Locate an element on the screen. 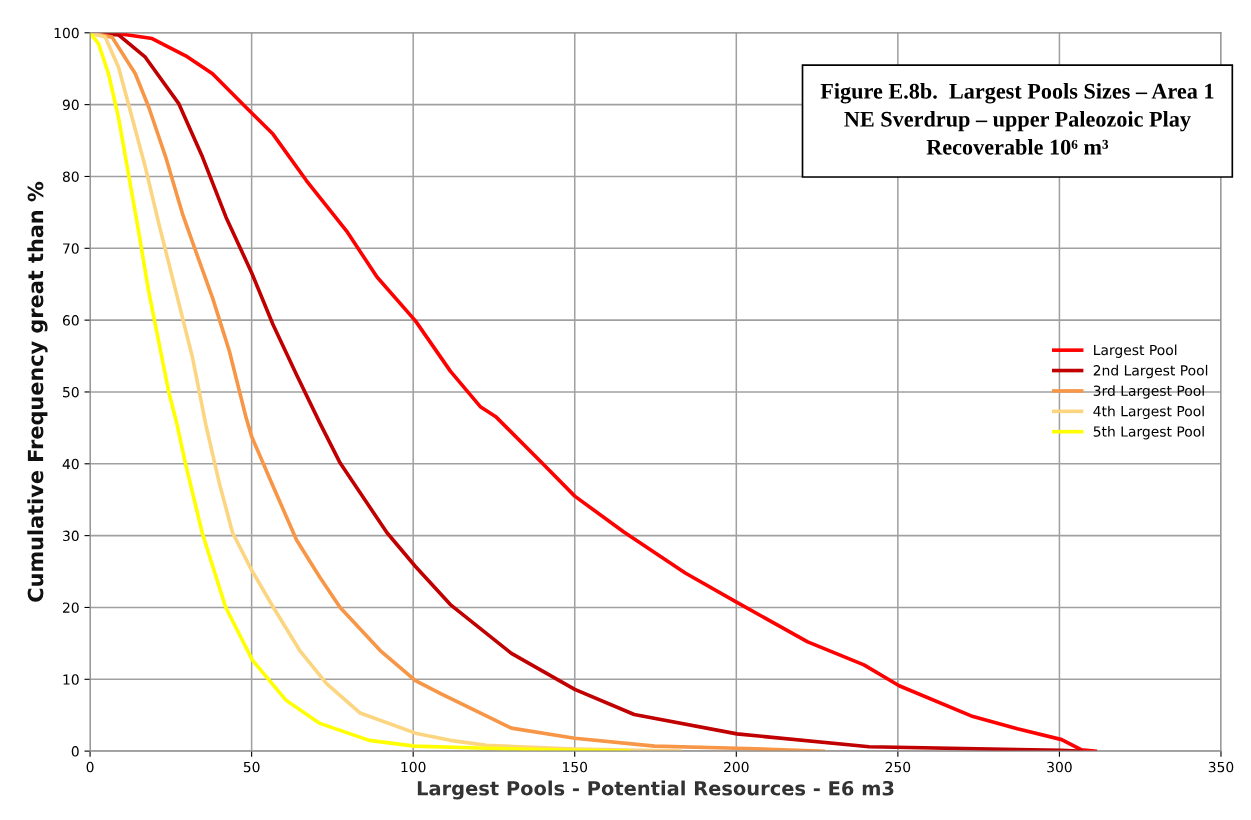 This screenshot has height=820, width=1251. y-tick-label: 30 is located at coordinates (71, 536).